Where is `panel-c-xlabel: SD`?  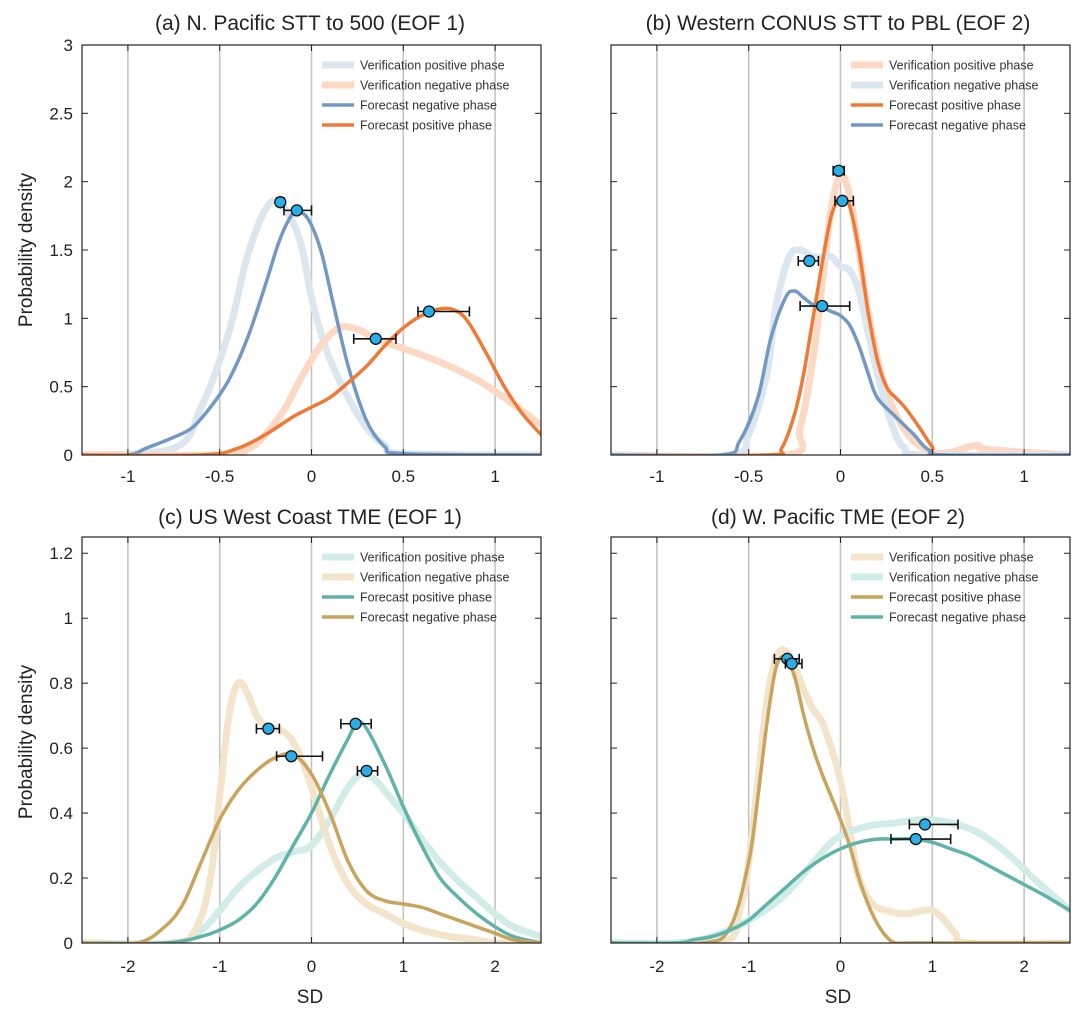 panel-c-xlabel: SD is located at coordinates (310, 997).